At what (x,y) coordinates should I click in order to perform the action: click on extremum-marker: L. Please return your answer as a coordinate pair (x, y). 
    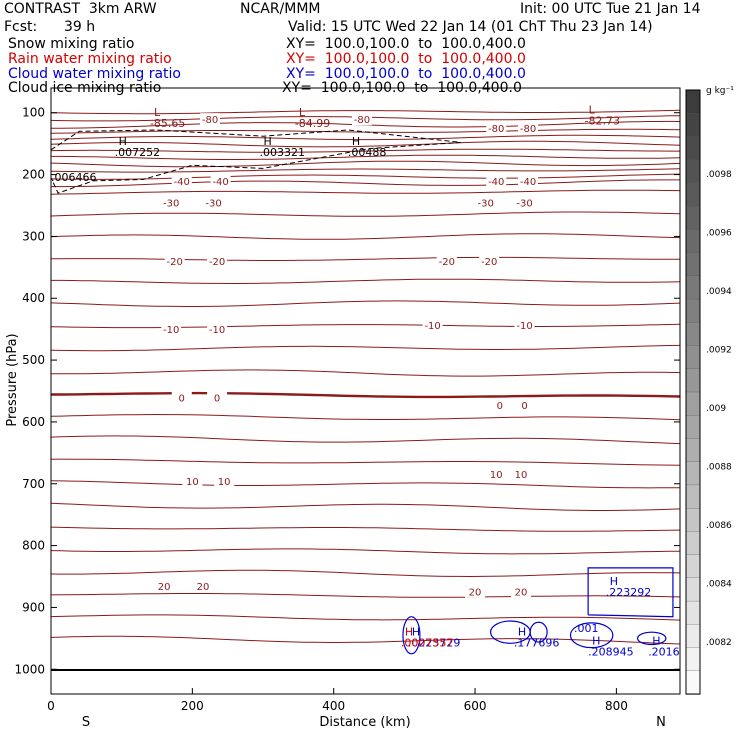
    Looking at the image, I should click on (592, 109).